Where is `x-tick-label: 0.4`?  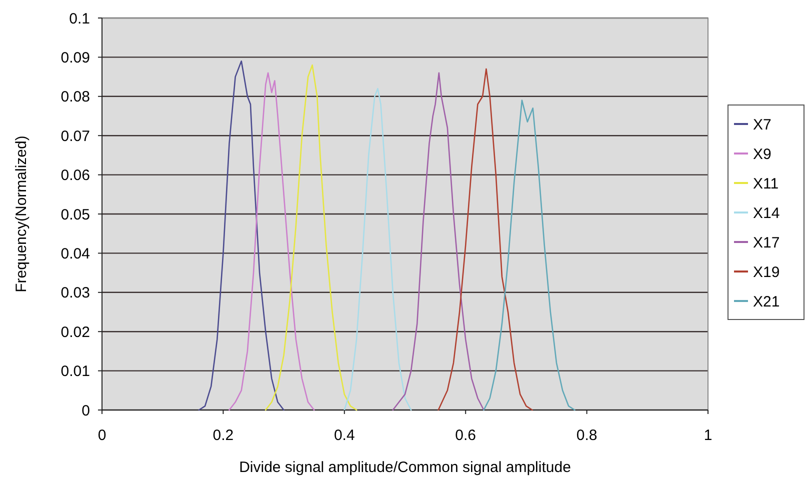
x-tick-label: 0.4 is located at coordinates (344, 435).